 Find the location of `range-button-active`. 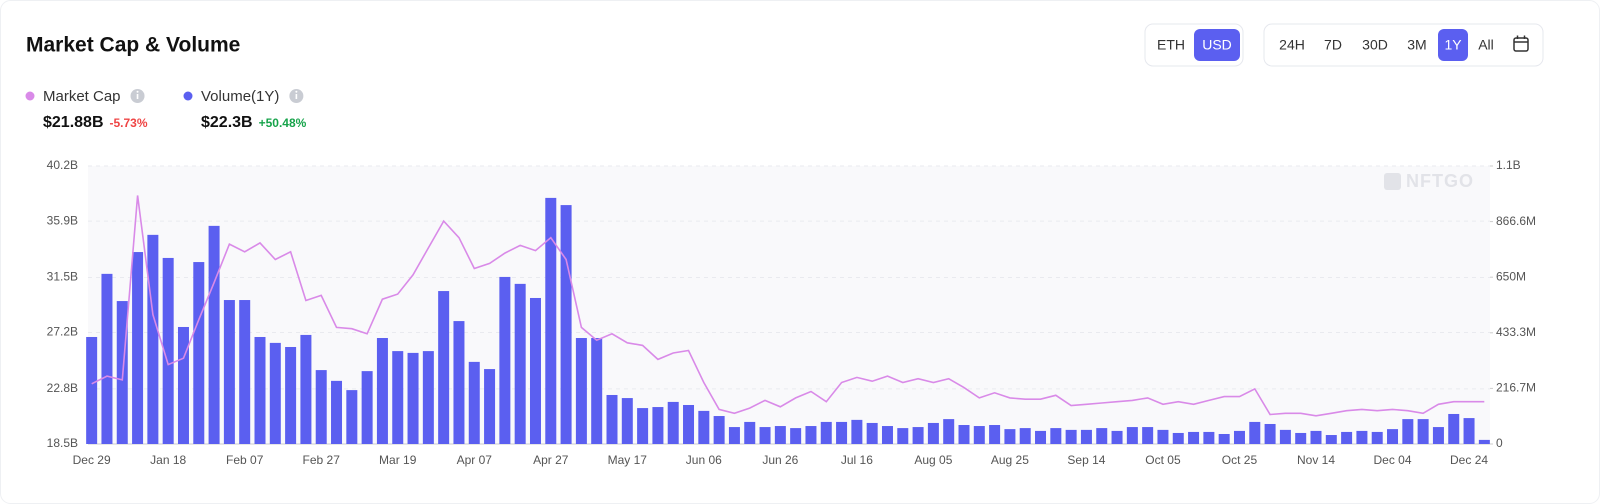

range-button-active is located at coordinates (1453, 45).